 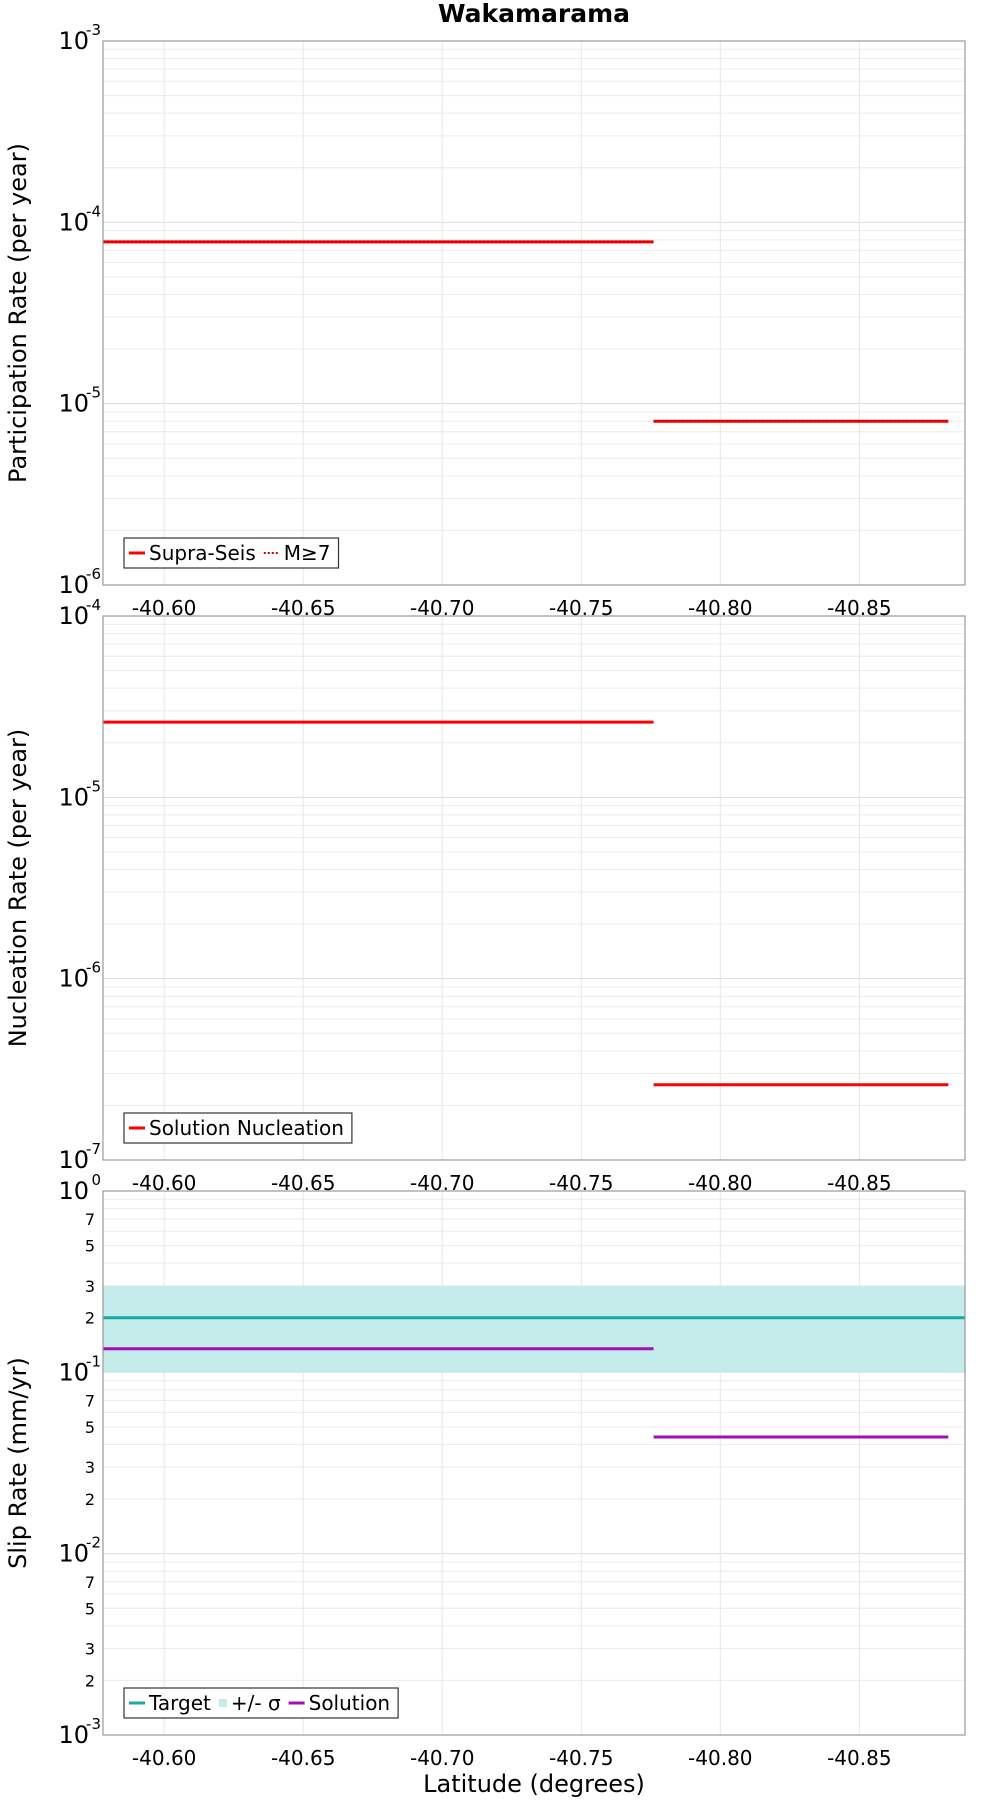 What do you see at coordinates (256, 1703) in the screenshot?
I see `legend-label: +/- σ` at bounding box center [256, 1703].